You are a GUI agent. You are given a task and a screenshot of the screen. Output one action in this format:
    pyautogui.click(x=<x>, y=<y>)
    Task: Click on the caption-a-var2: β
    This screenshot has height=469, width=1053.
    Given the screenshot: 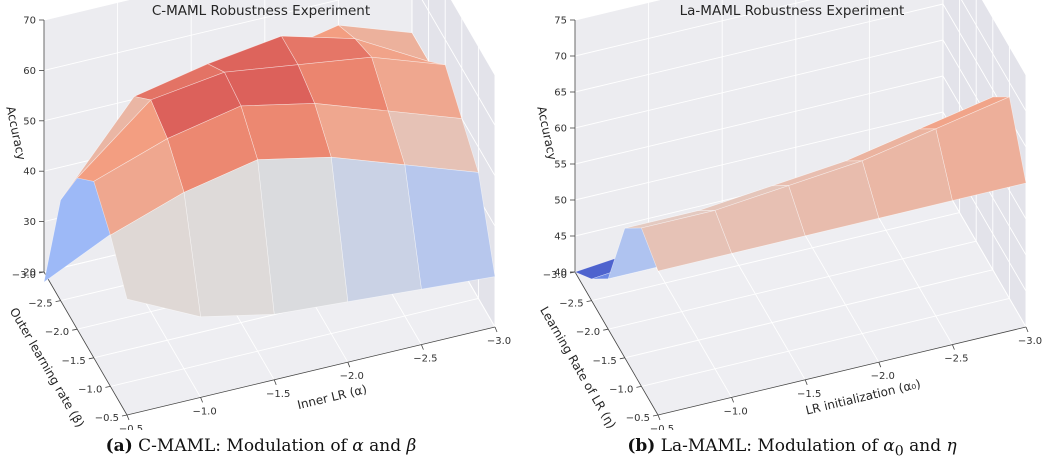 What is the action you would take?
    pyautogui.click(x=411, y=446)
    